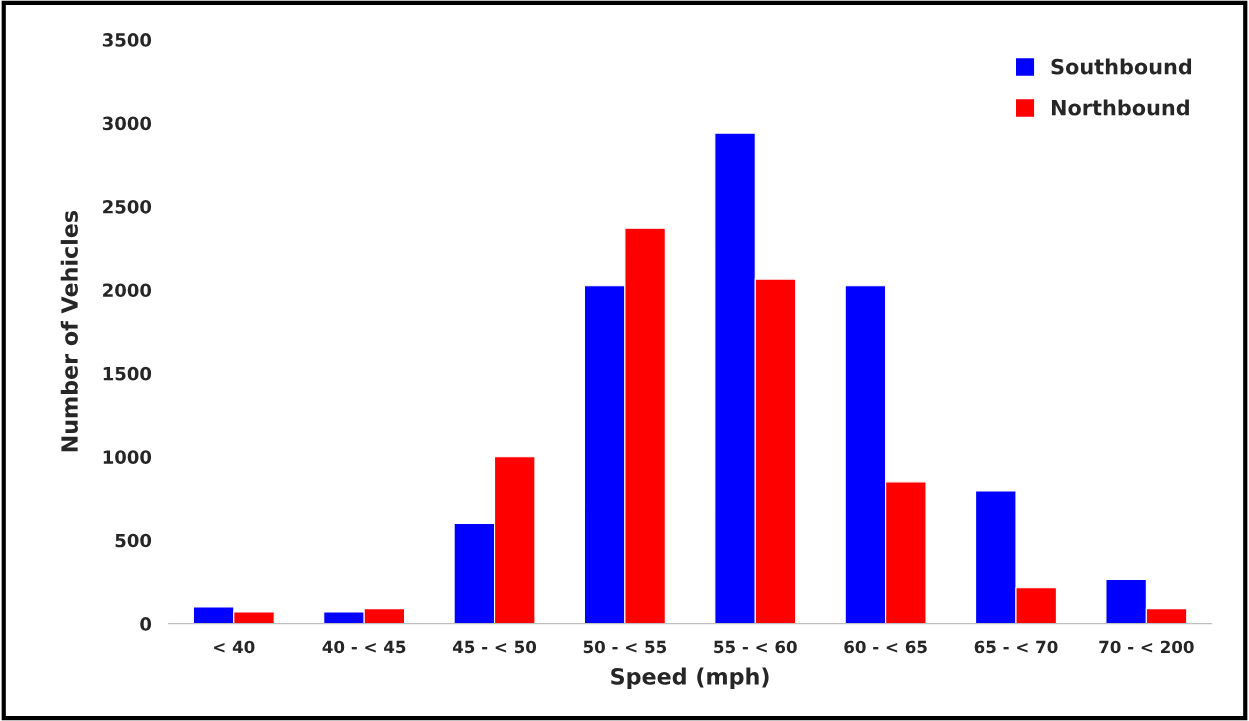 The height and width of the screenshot is (721, 1249). I want to click on x-tick-label: 65 - < 70, so click(1016, 647).